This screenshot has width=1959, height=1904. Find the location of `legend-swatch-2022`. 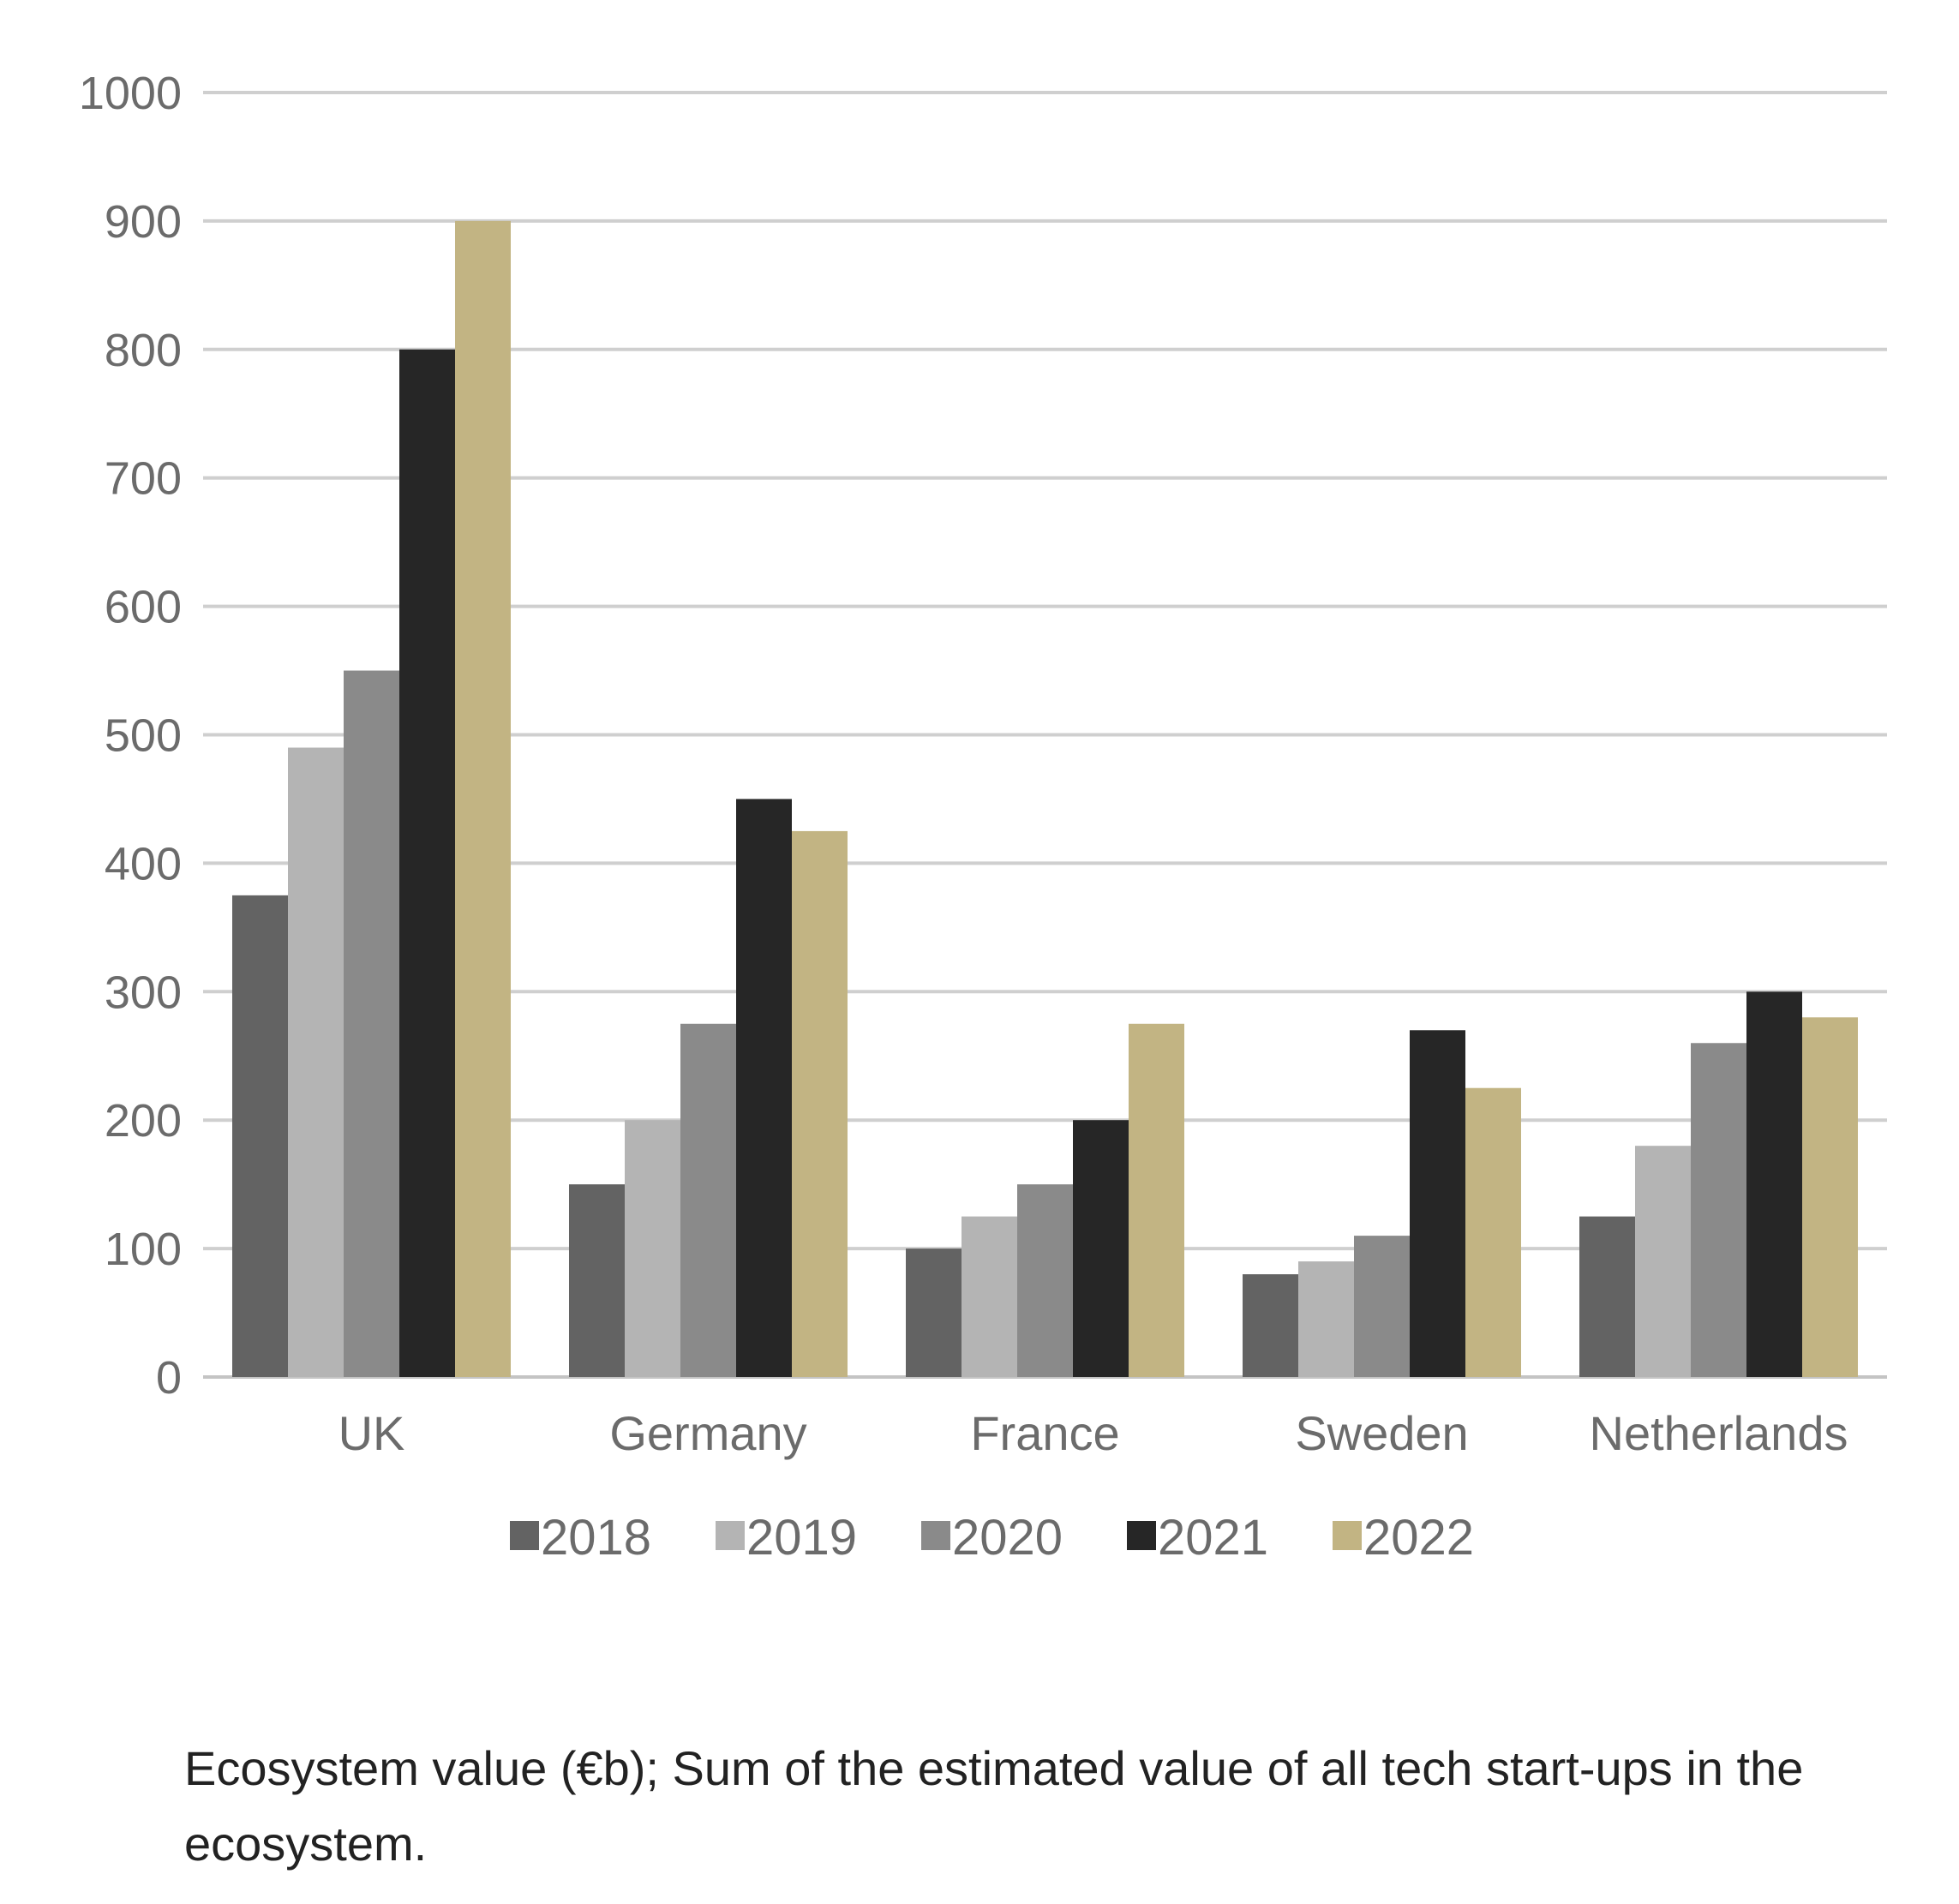

legend-swatch-2022 is located at coordinates (1347, 1536).